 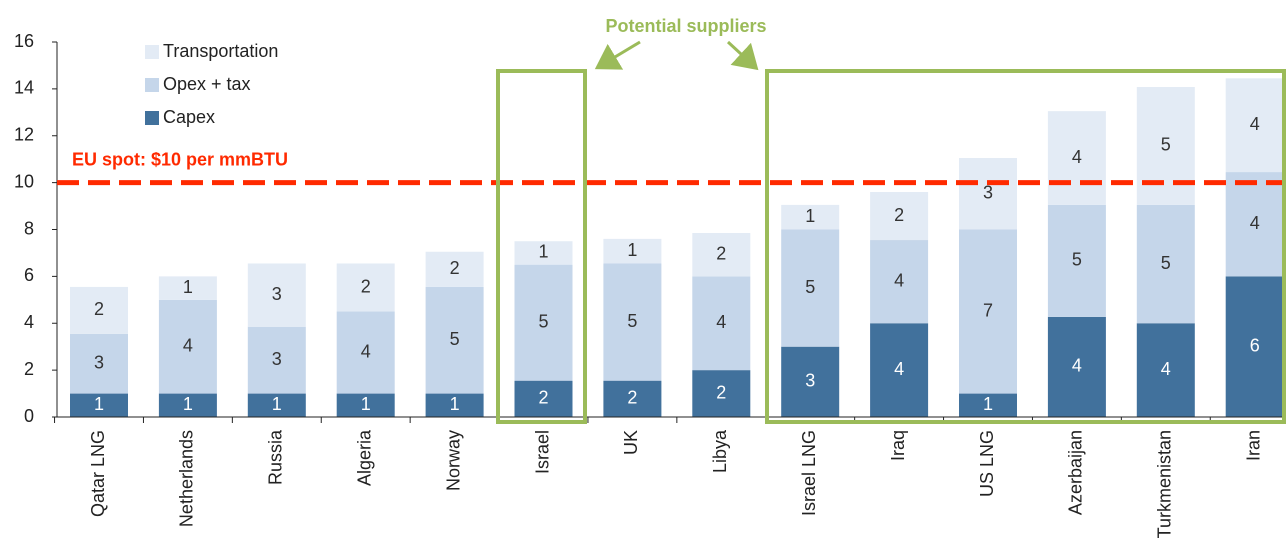 What do you see at coordinates (220, 51) in the screenshot?
I see `legend-label: Transportation` at bounding box center [220, 51].